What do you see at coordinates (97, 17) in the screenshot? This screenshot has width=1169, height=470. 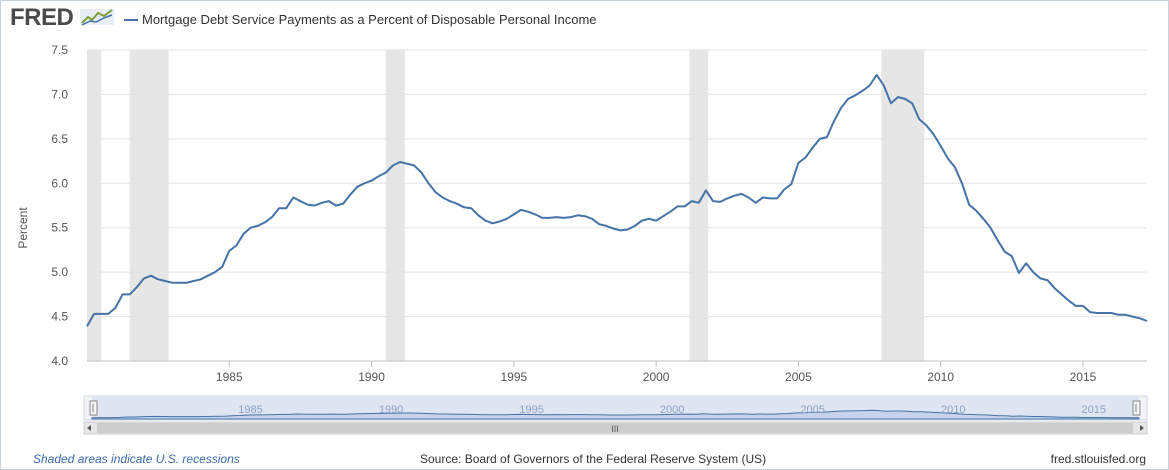 I see `fred-chart-icon` at bounding box center [97, 17].